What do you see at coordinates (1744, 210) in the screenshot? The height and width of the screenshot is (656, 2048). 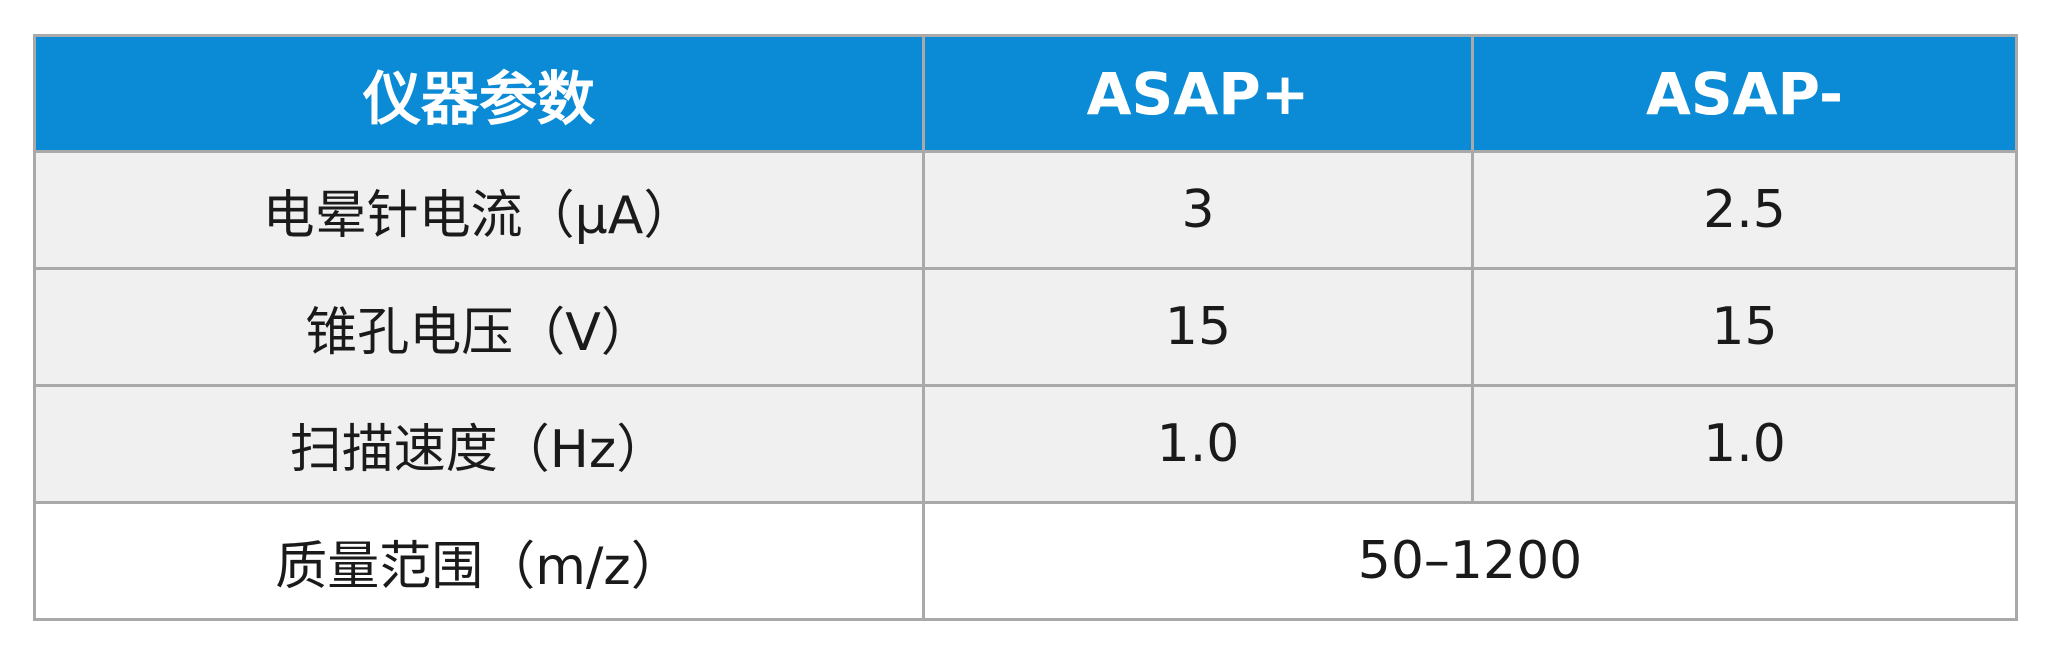 I see `asap-minus-cell: 2.5` at bounding box center [1744, 210].